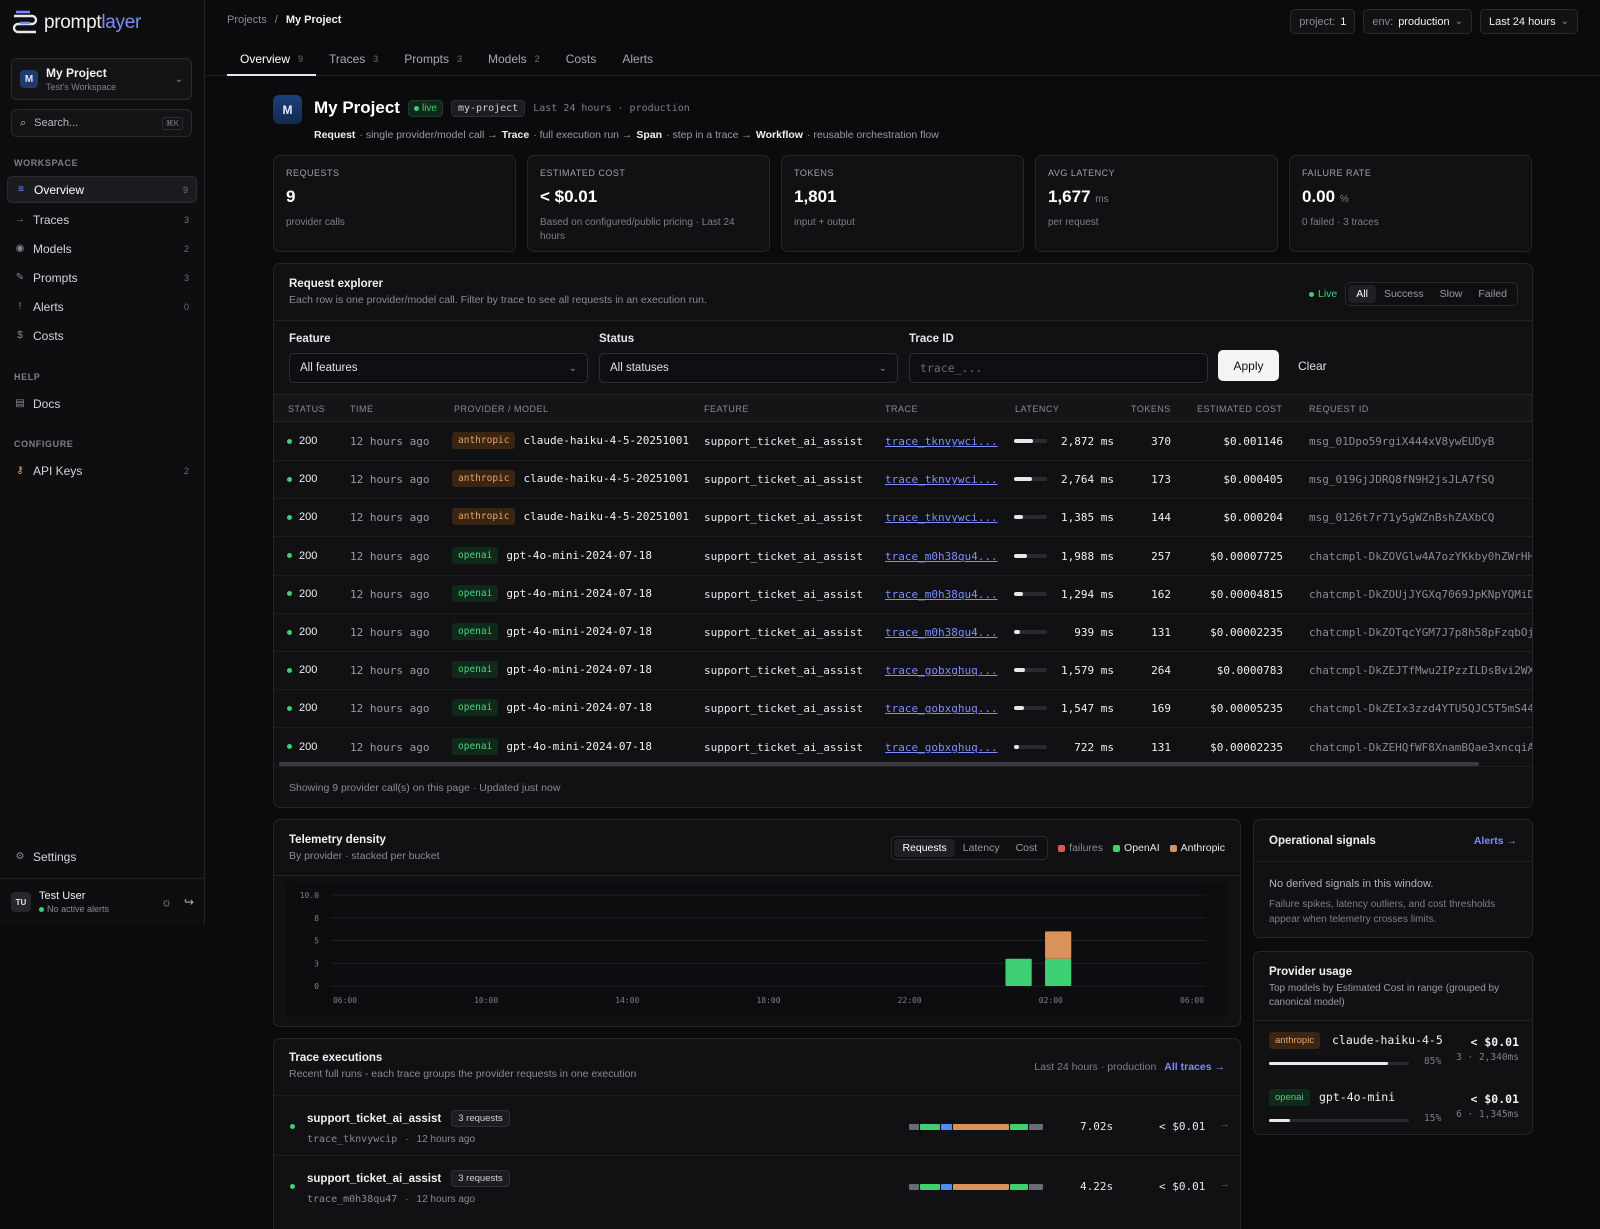 The image size is (1600, 1229). Describe the element at coordinates (879, 764) in the screenshot. I see `horizontal-scrollbar` at that location.